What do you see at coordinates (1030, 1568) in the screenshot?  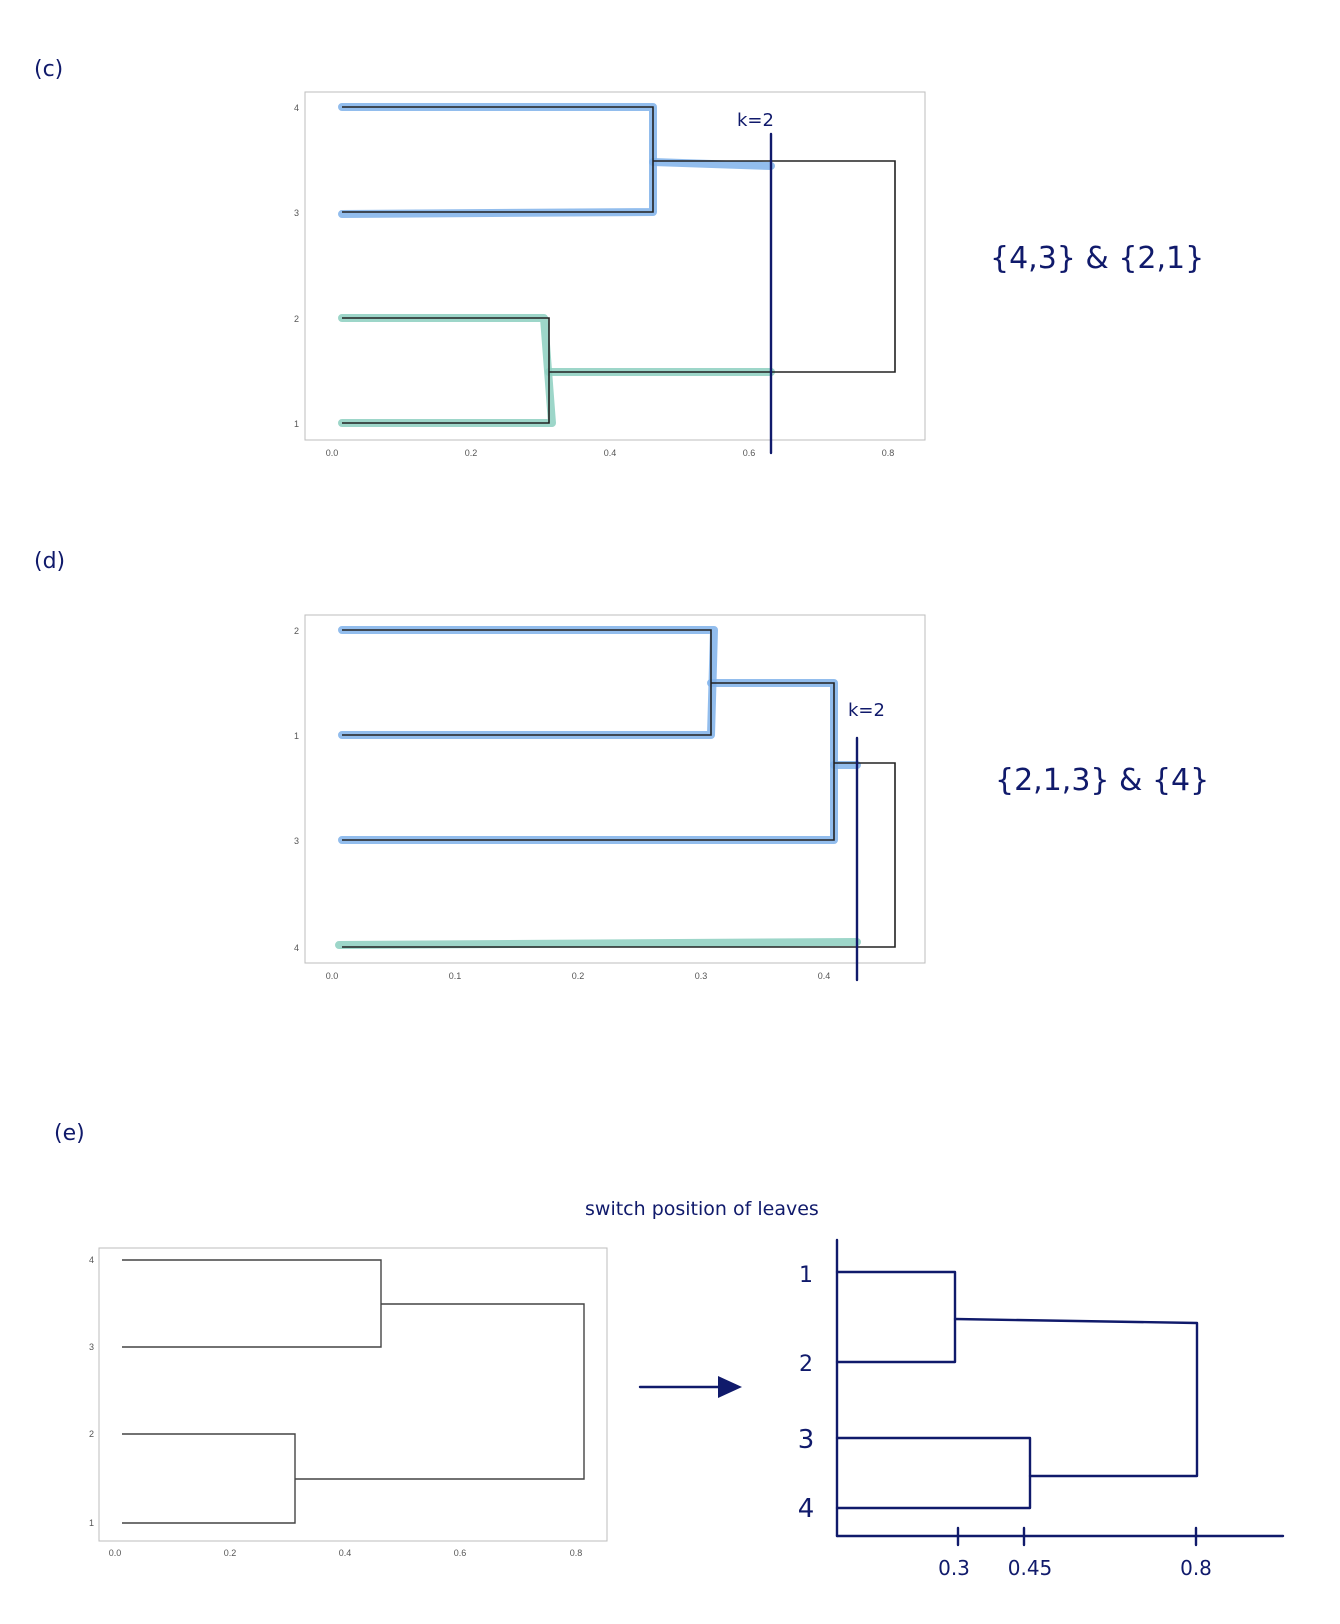 I see `x-tick-e-right: 0.45` at bounding box center [1030, 1568].